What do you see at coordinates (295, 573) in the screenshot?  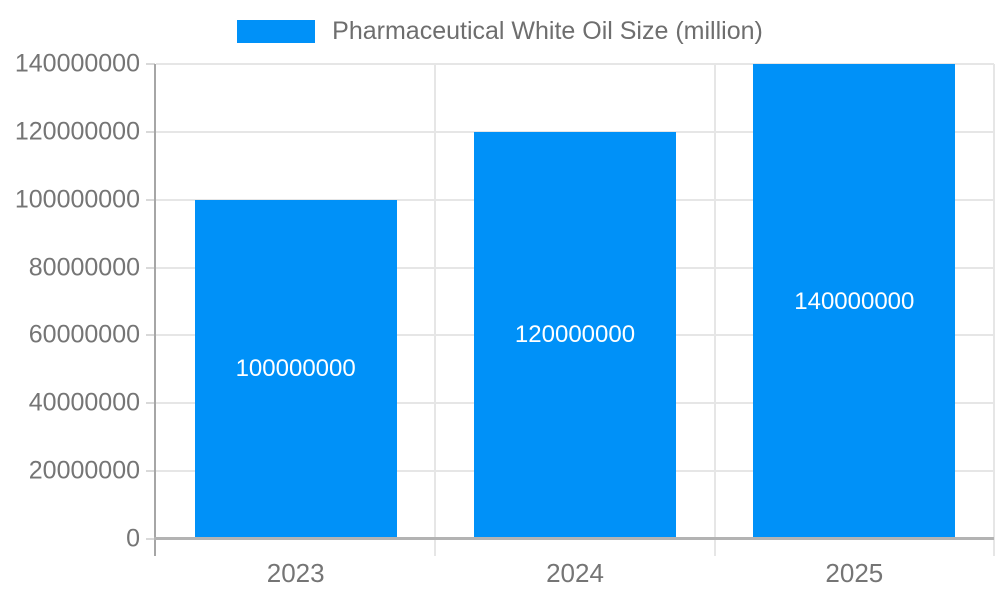 I see `x-axis-tick-label: 2023` at bounding box center [295, 573].